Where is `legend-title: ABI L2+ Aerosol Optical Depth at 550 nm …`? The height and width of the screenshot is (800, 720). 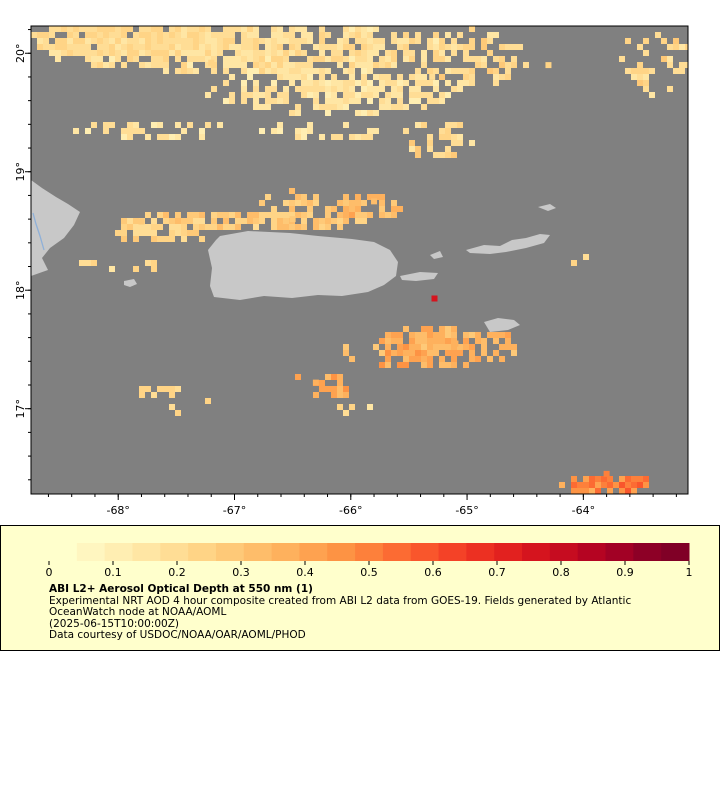 legend-title: ABI L2+ Aerosol Optical Depth at 550 nm … is located at coordinates (181, 589).